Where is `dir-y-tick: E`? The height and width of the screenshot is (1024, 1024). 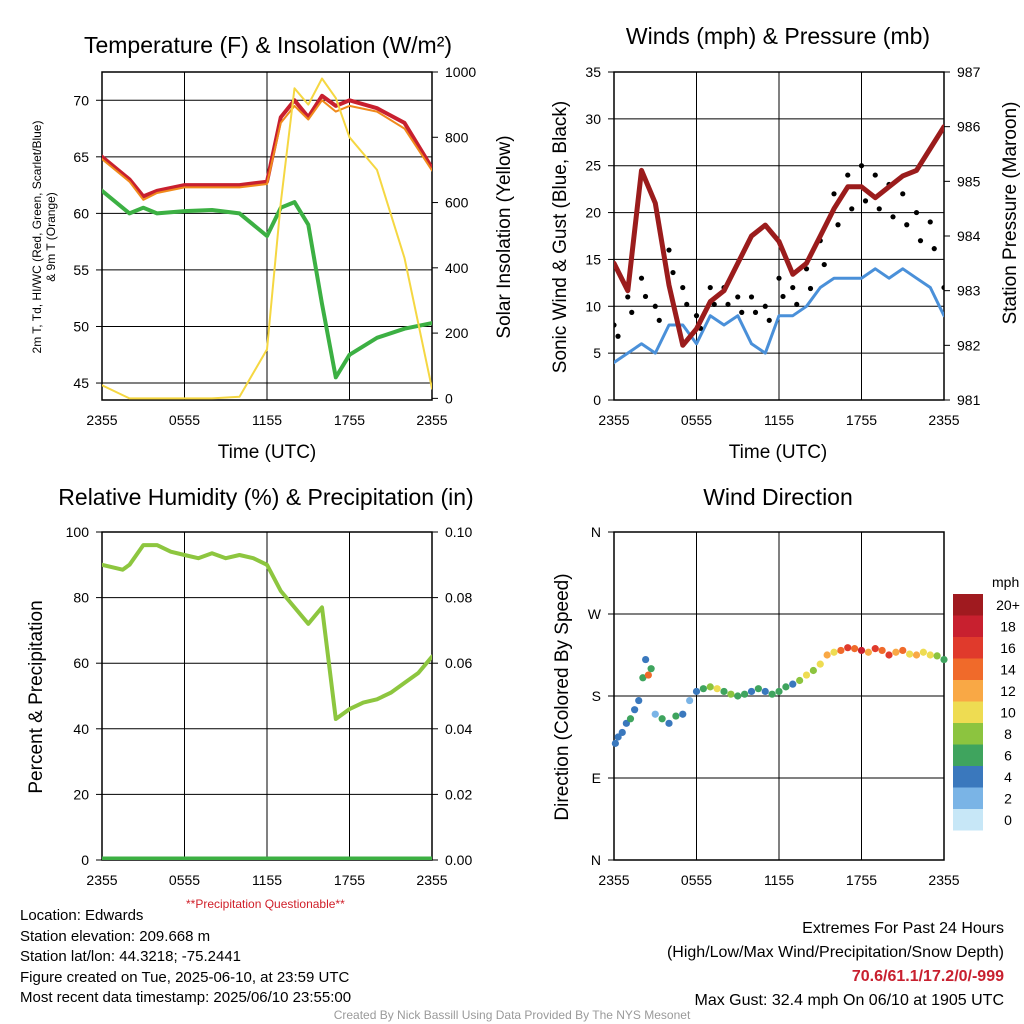 dir-y-tick: E is located at coordinates (596, 778).